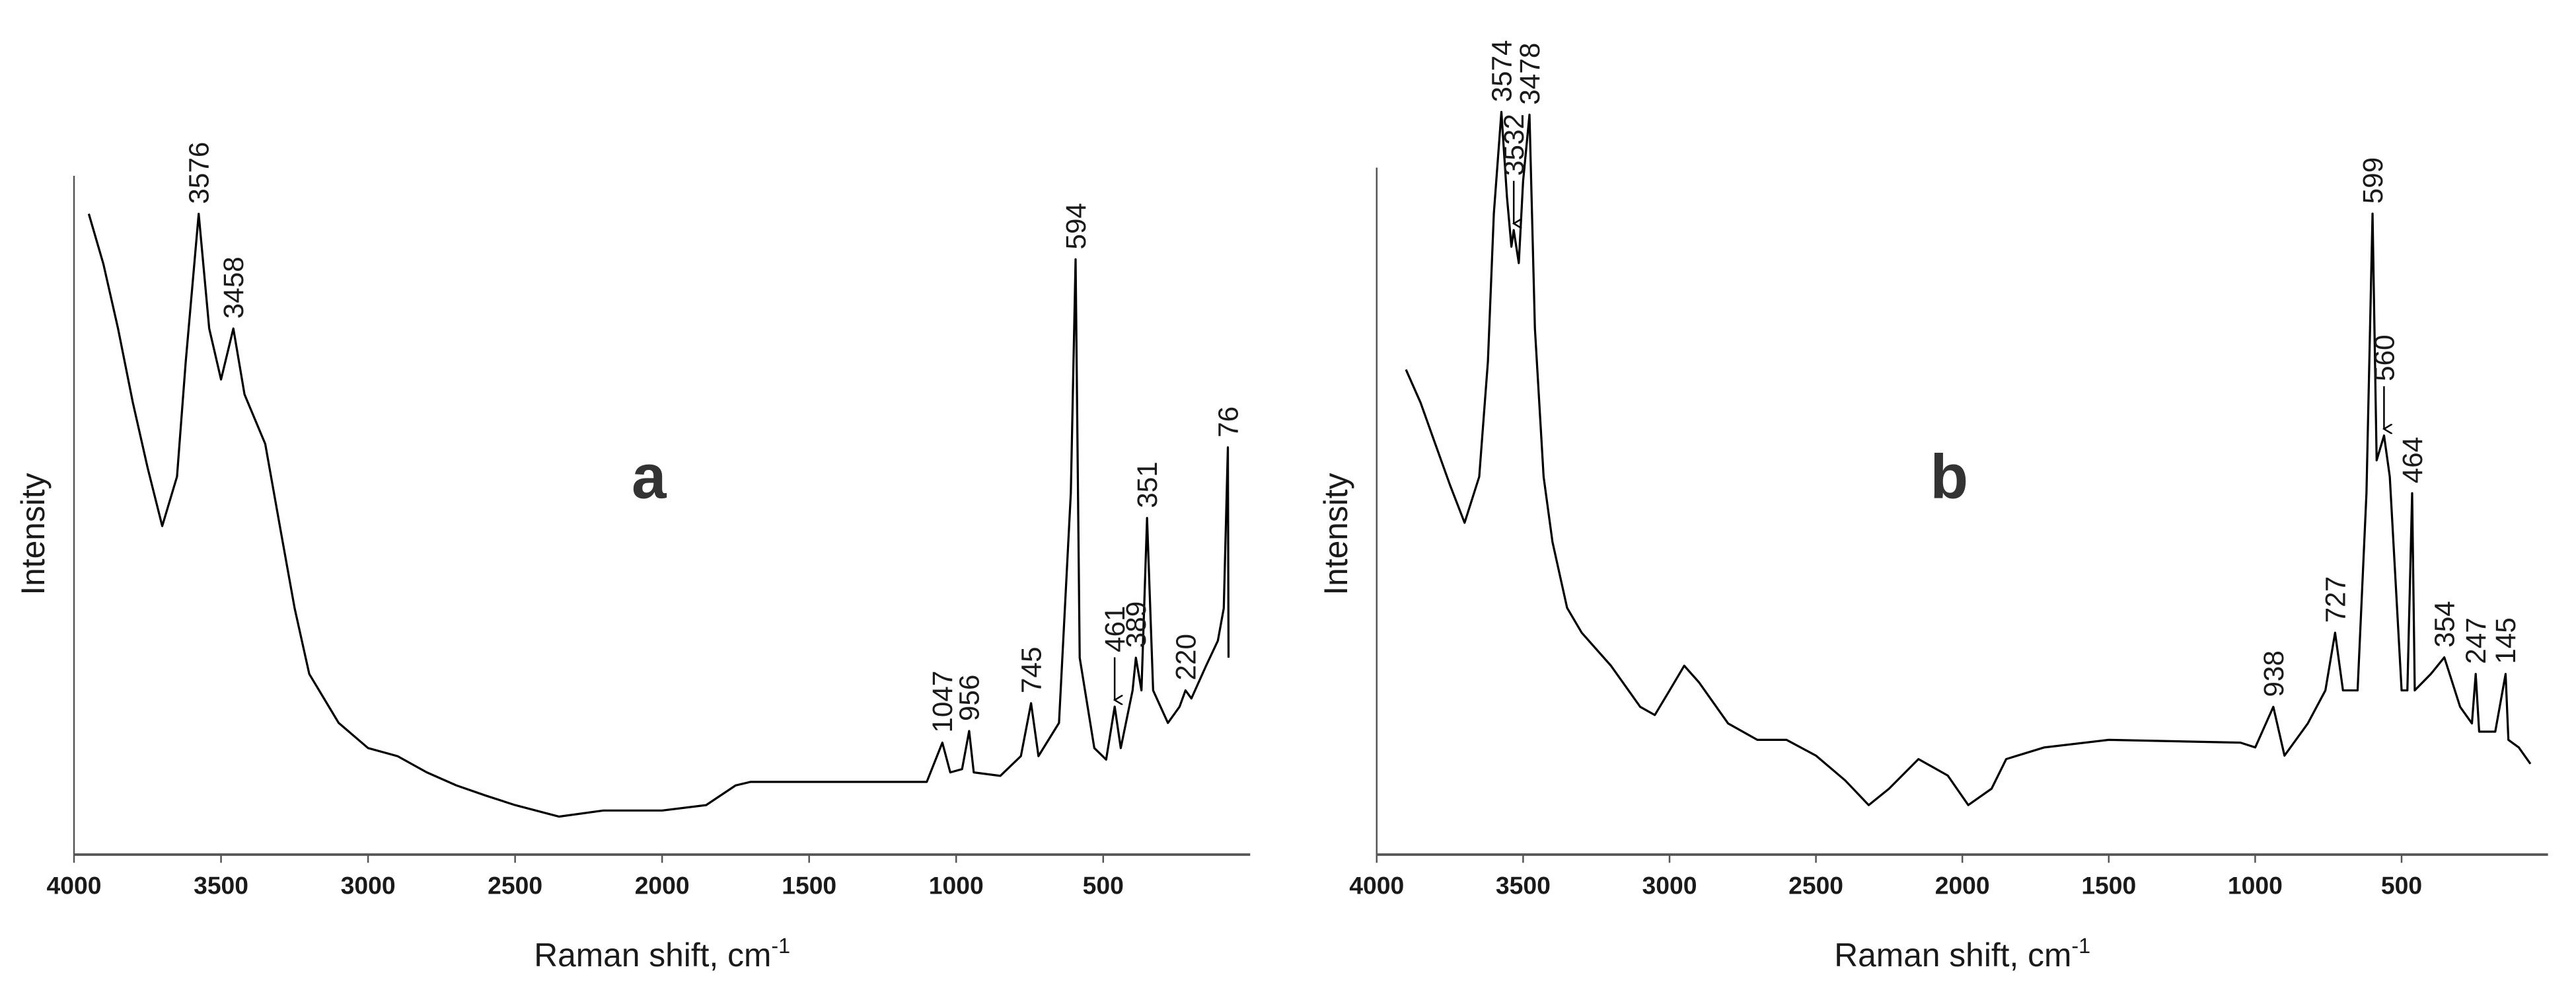  What do you see at coordinates (969, 699) in the screenshot?
I see `peak-label: 956` at bounding box center [969, 699].